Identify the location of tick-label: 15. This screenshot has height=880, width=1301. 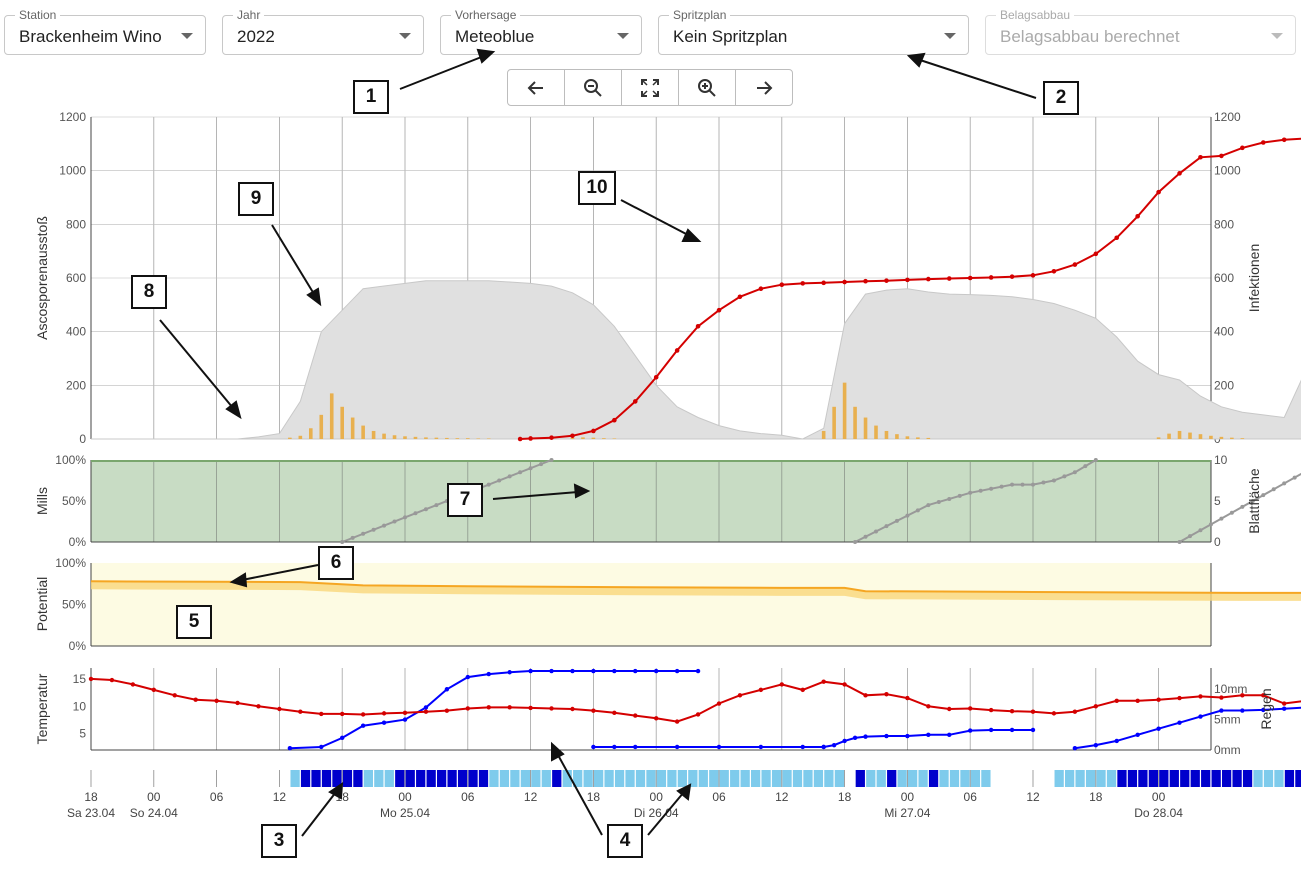
(80, 679).